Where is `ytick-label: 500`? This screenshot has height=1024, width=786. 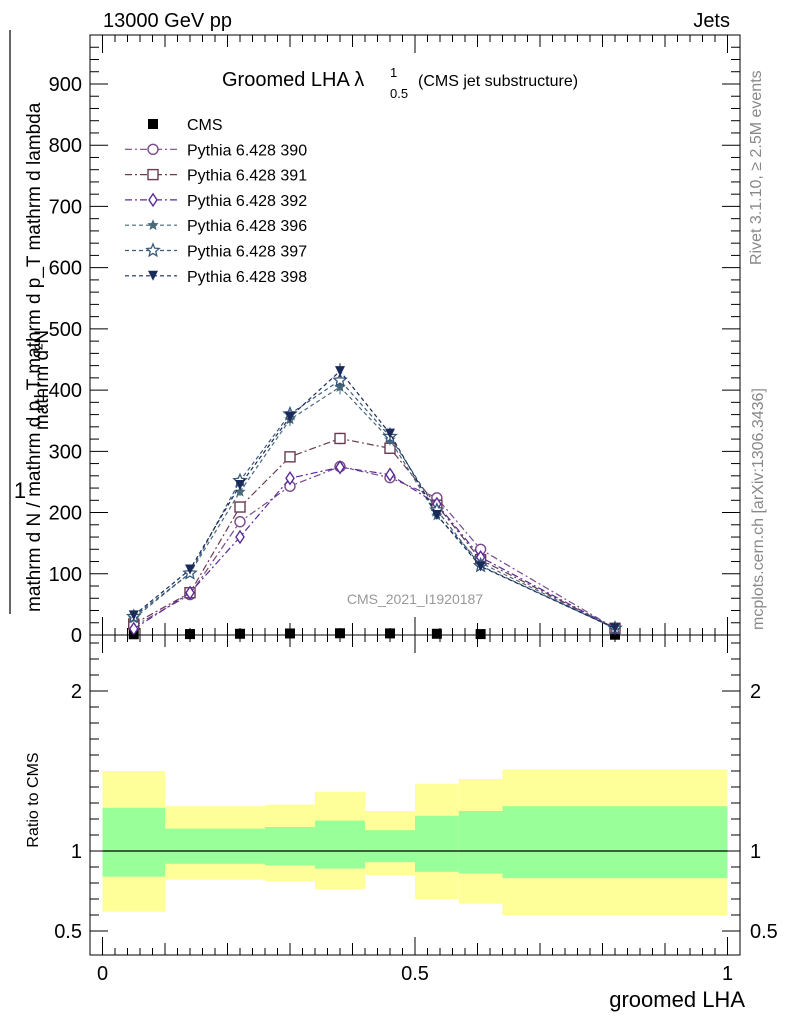
ytick-label: 500 is located at coordinates (65, 330).